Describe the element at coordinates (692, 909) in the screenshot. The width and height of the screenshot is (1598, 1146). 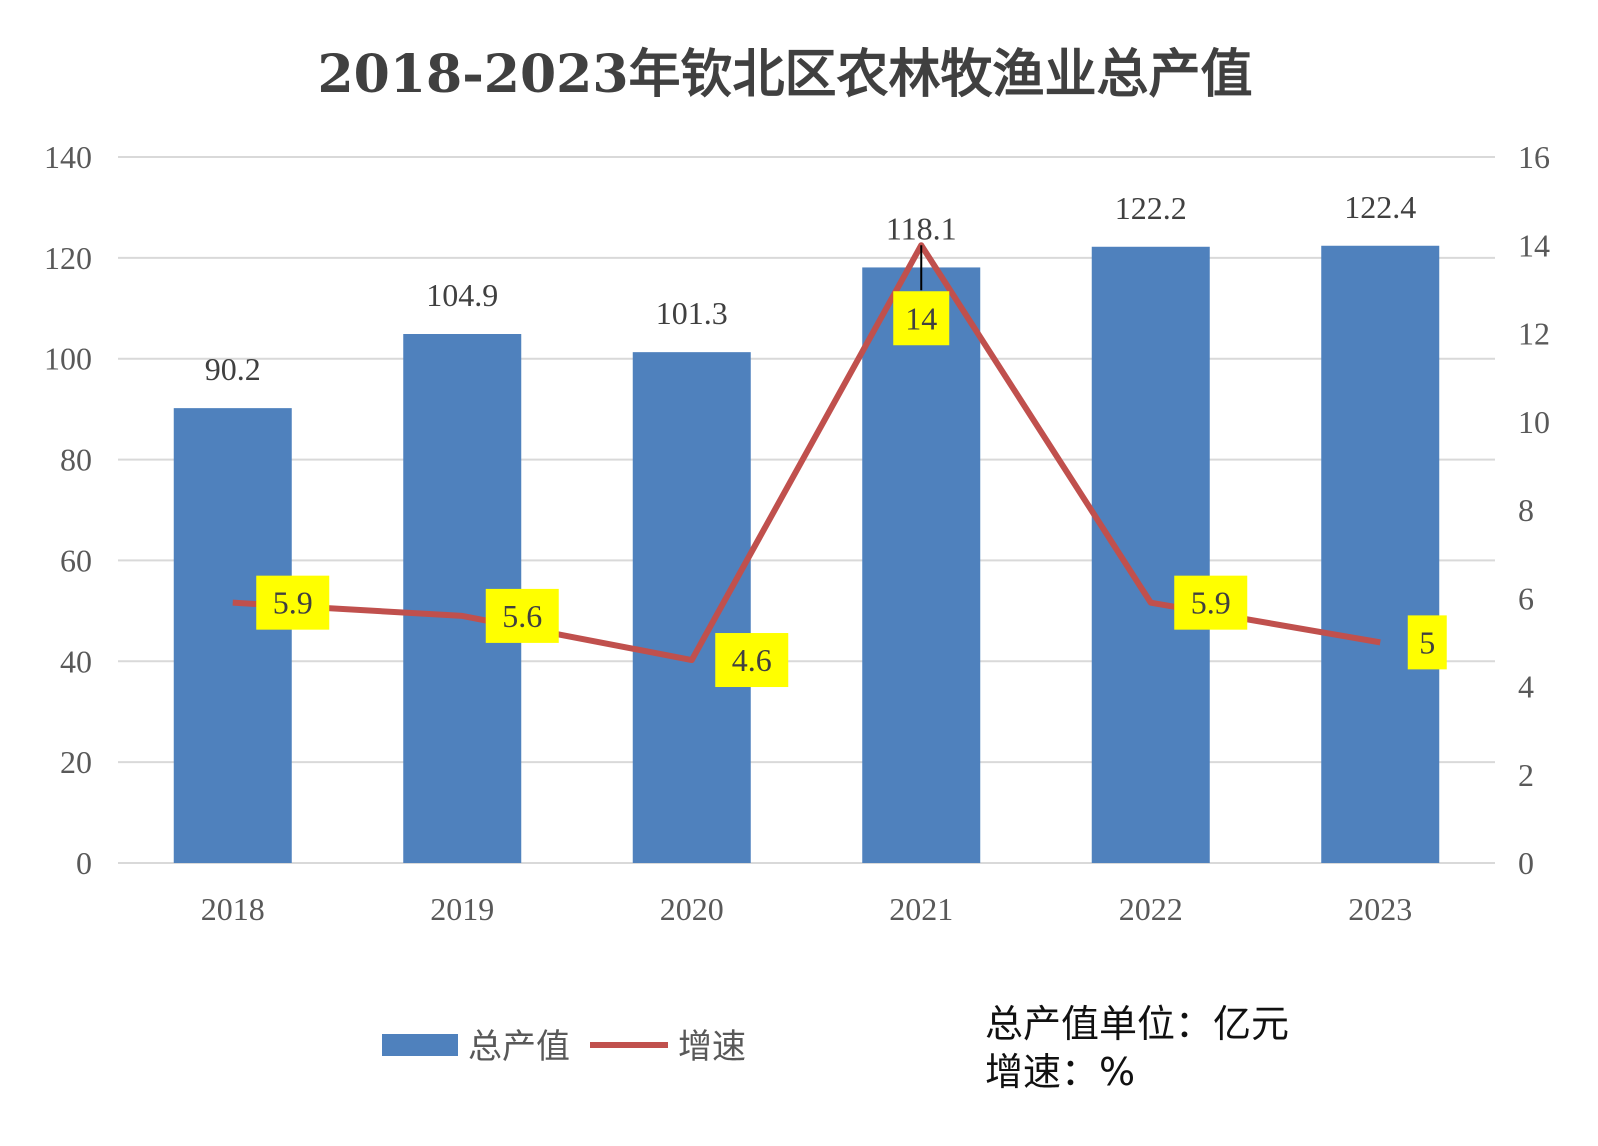
I see `x-tick-label: 2020` at that location.